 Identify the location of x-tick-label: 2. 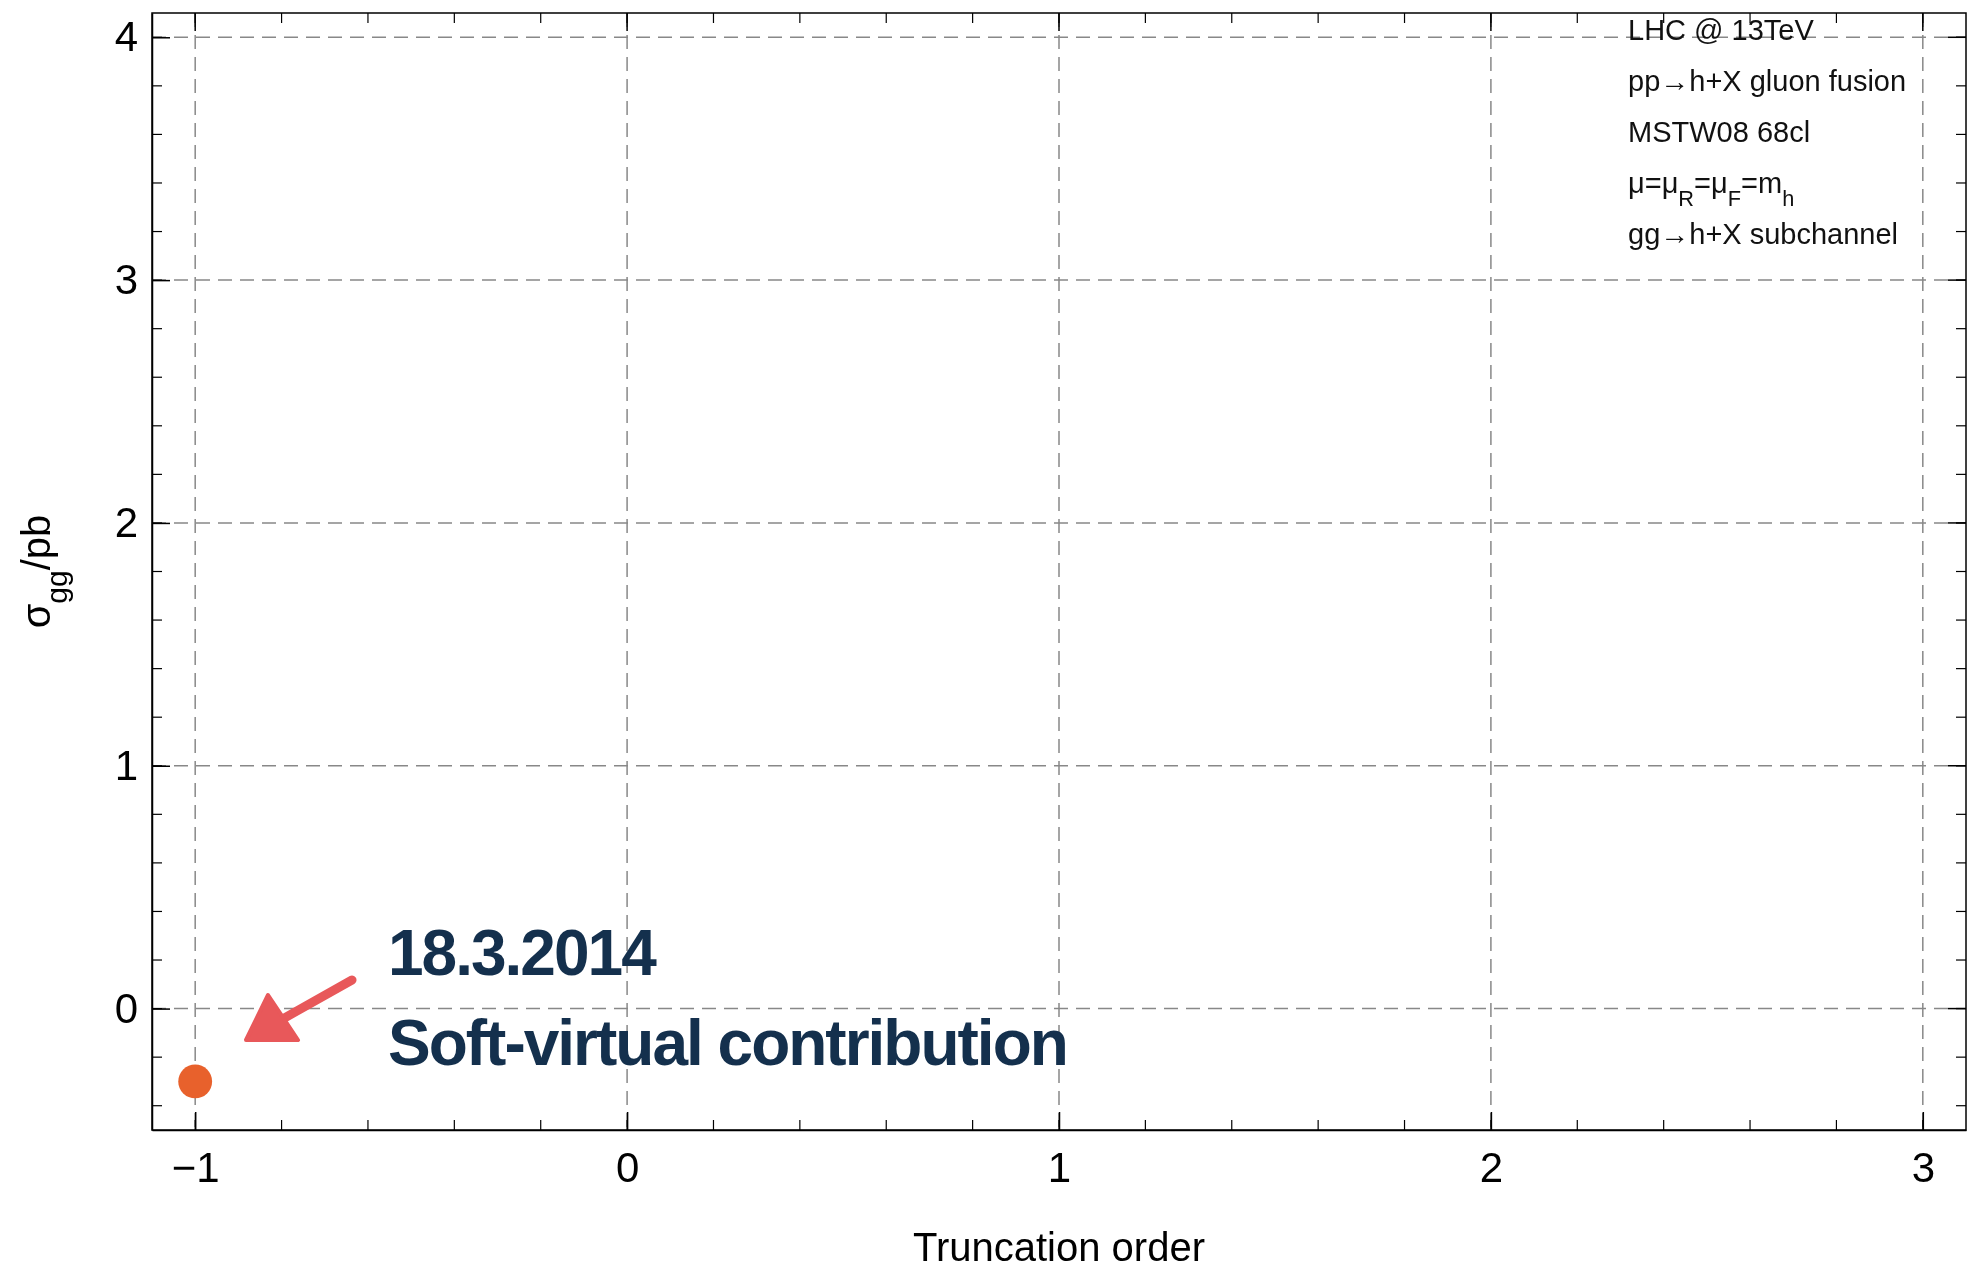
(1491, 1167).